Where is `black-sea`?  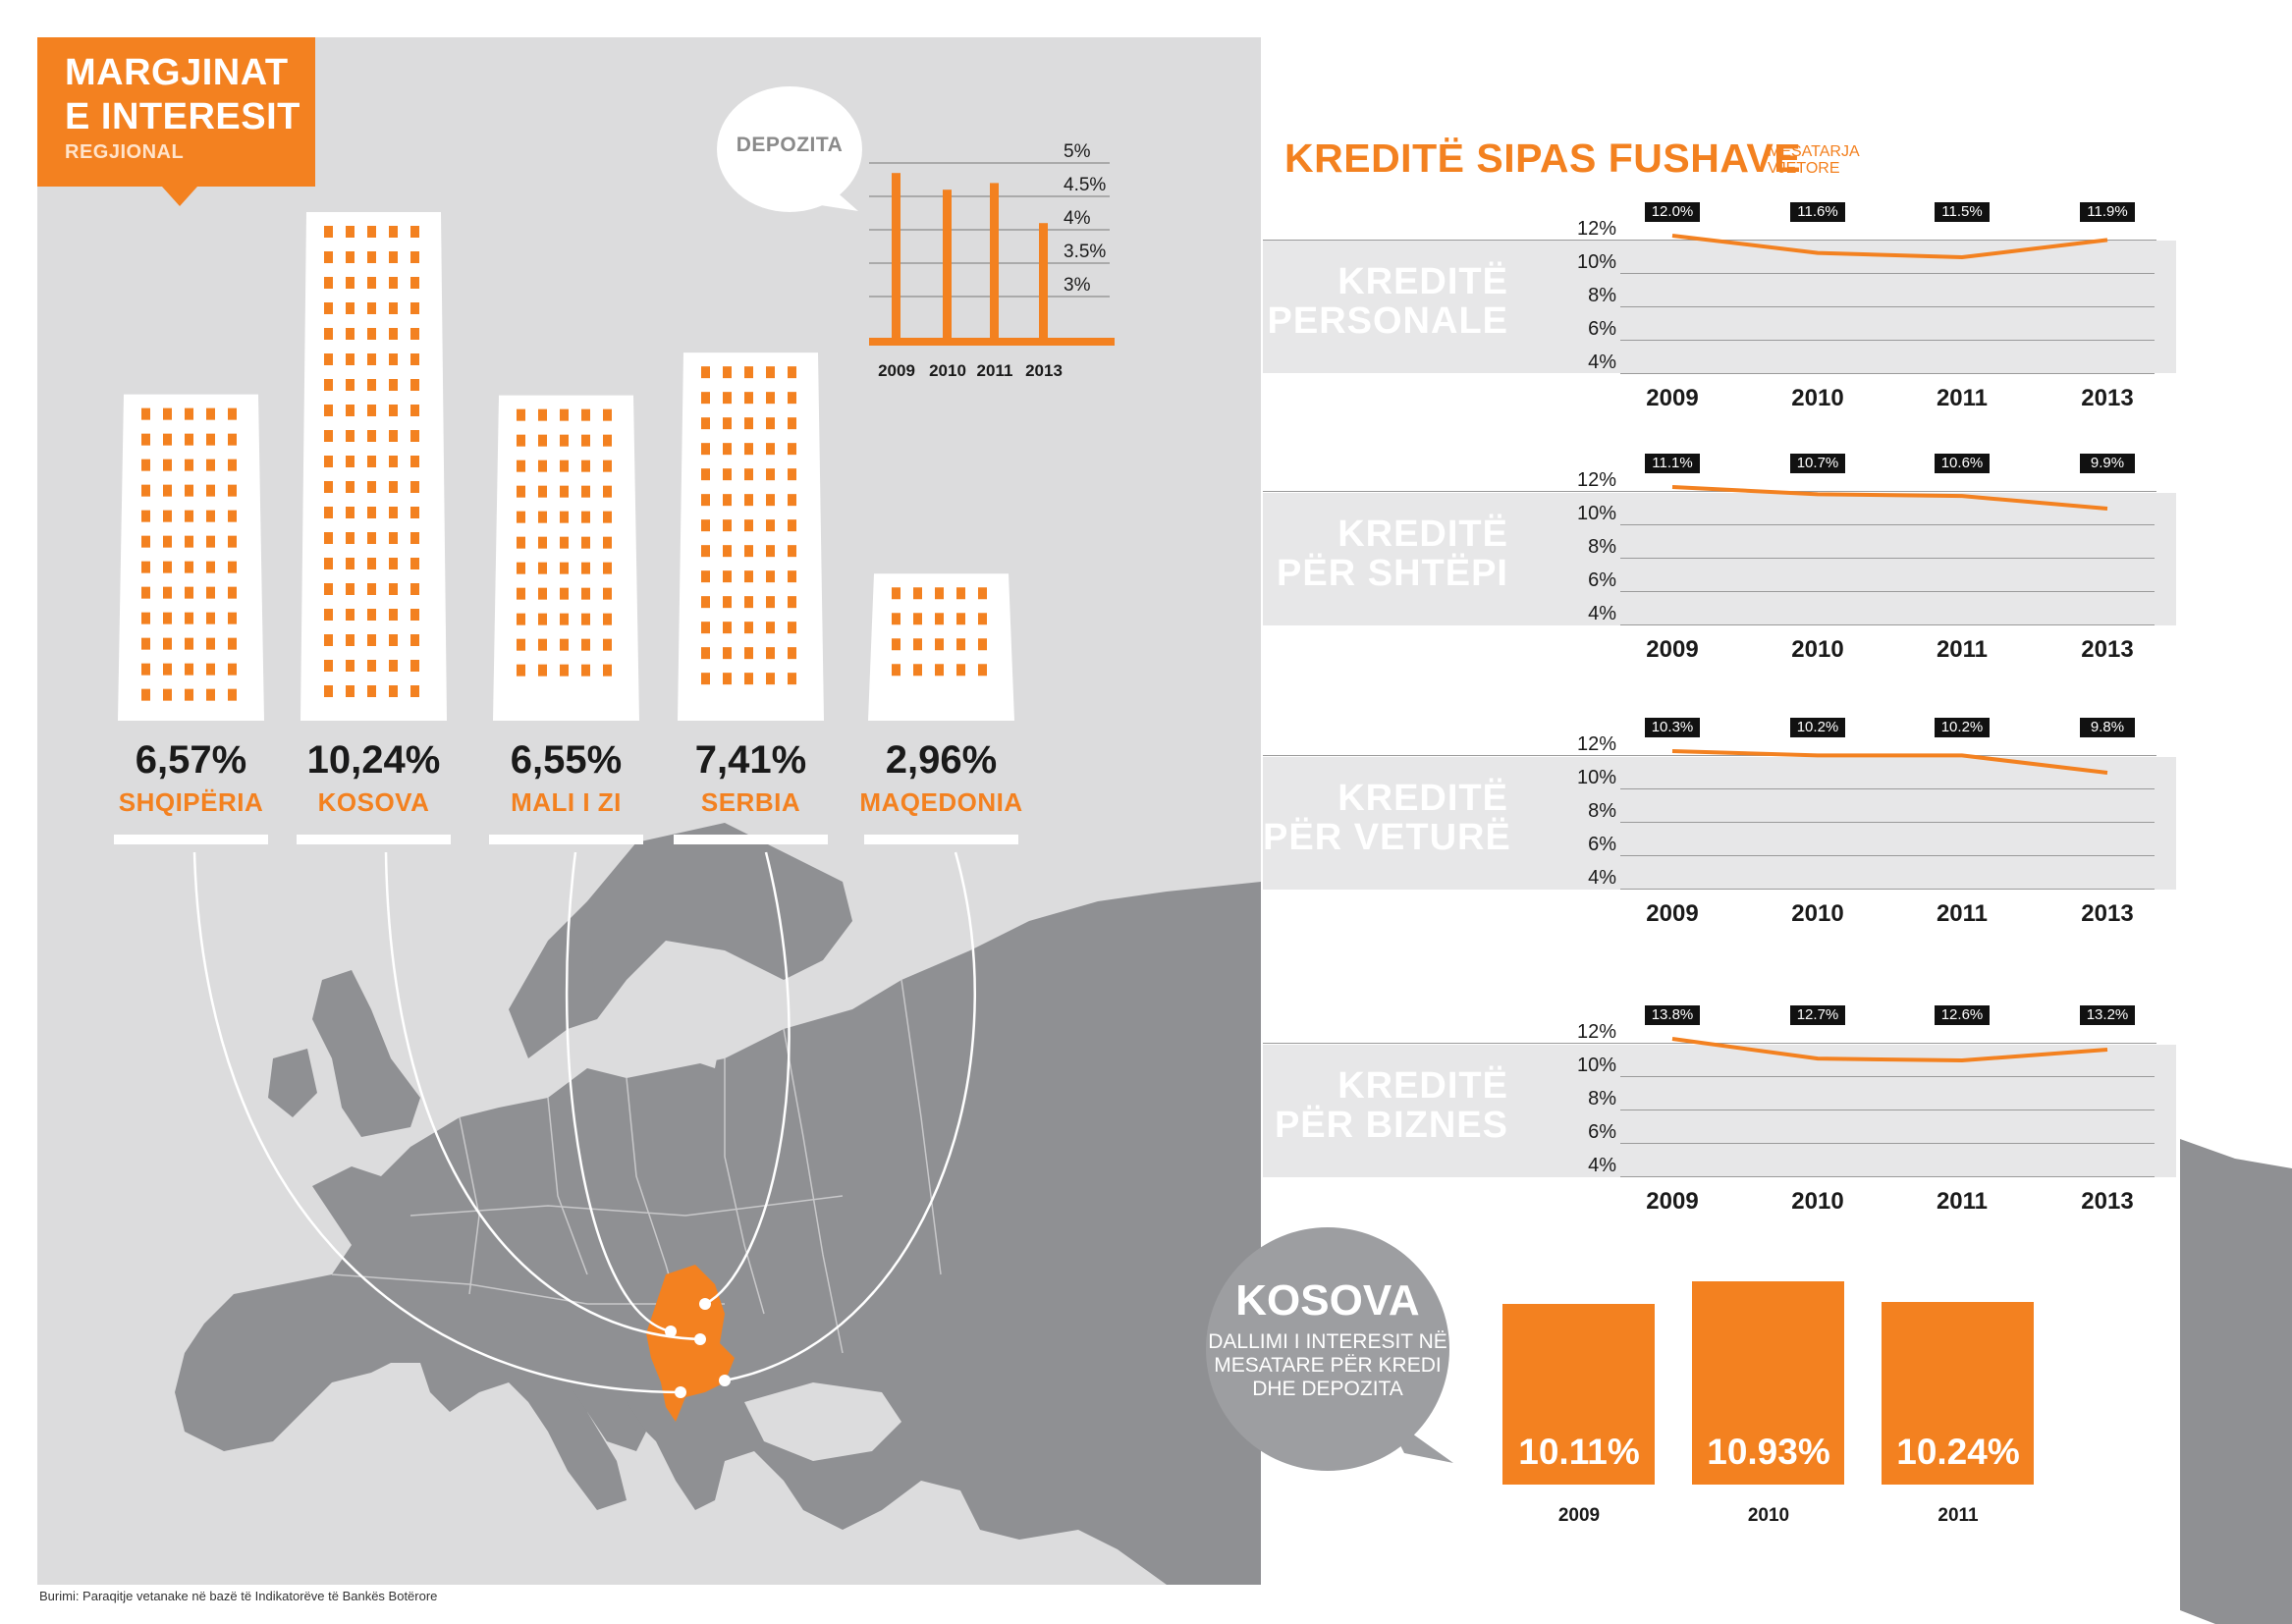
black-sea is located at coordinates (822, 1421).